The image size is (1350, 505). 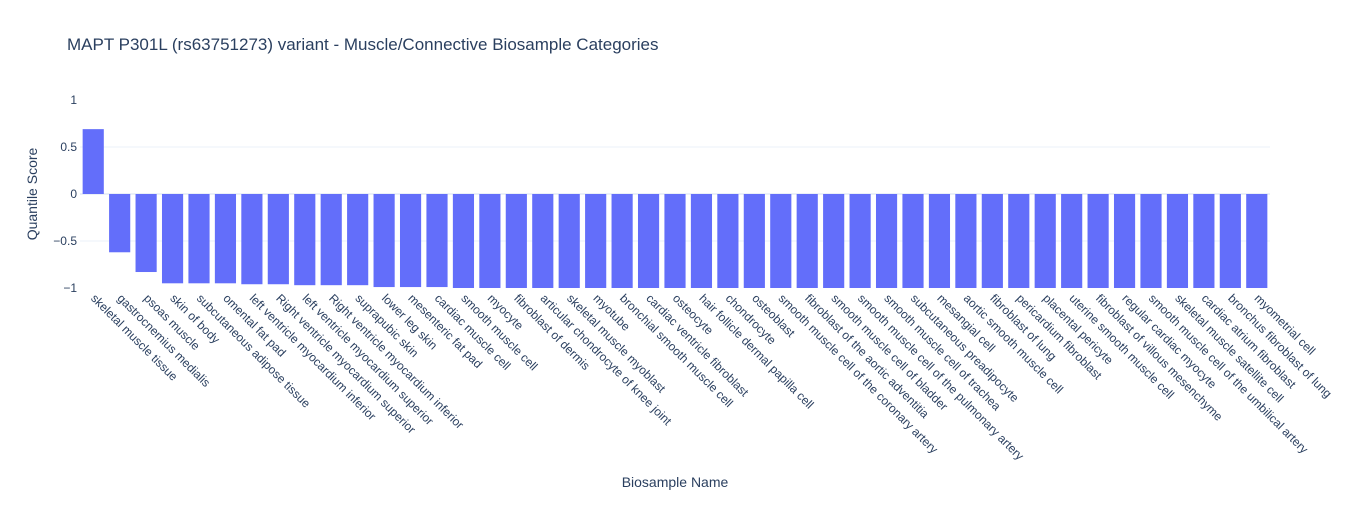 I want to click on y-tick-label: 0, so click(x=73, y=194).